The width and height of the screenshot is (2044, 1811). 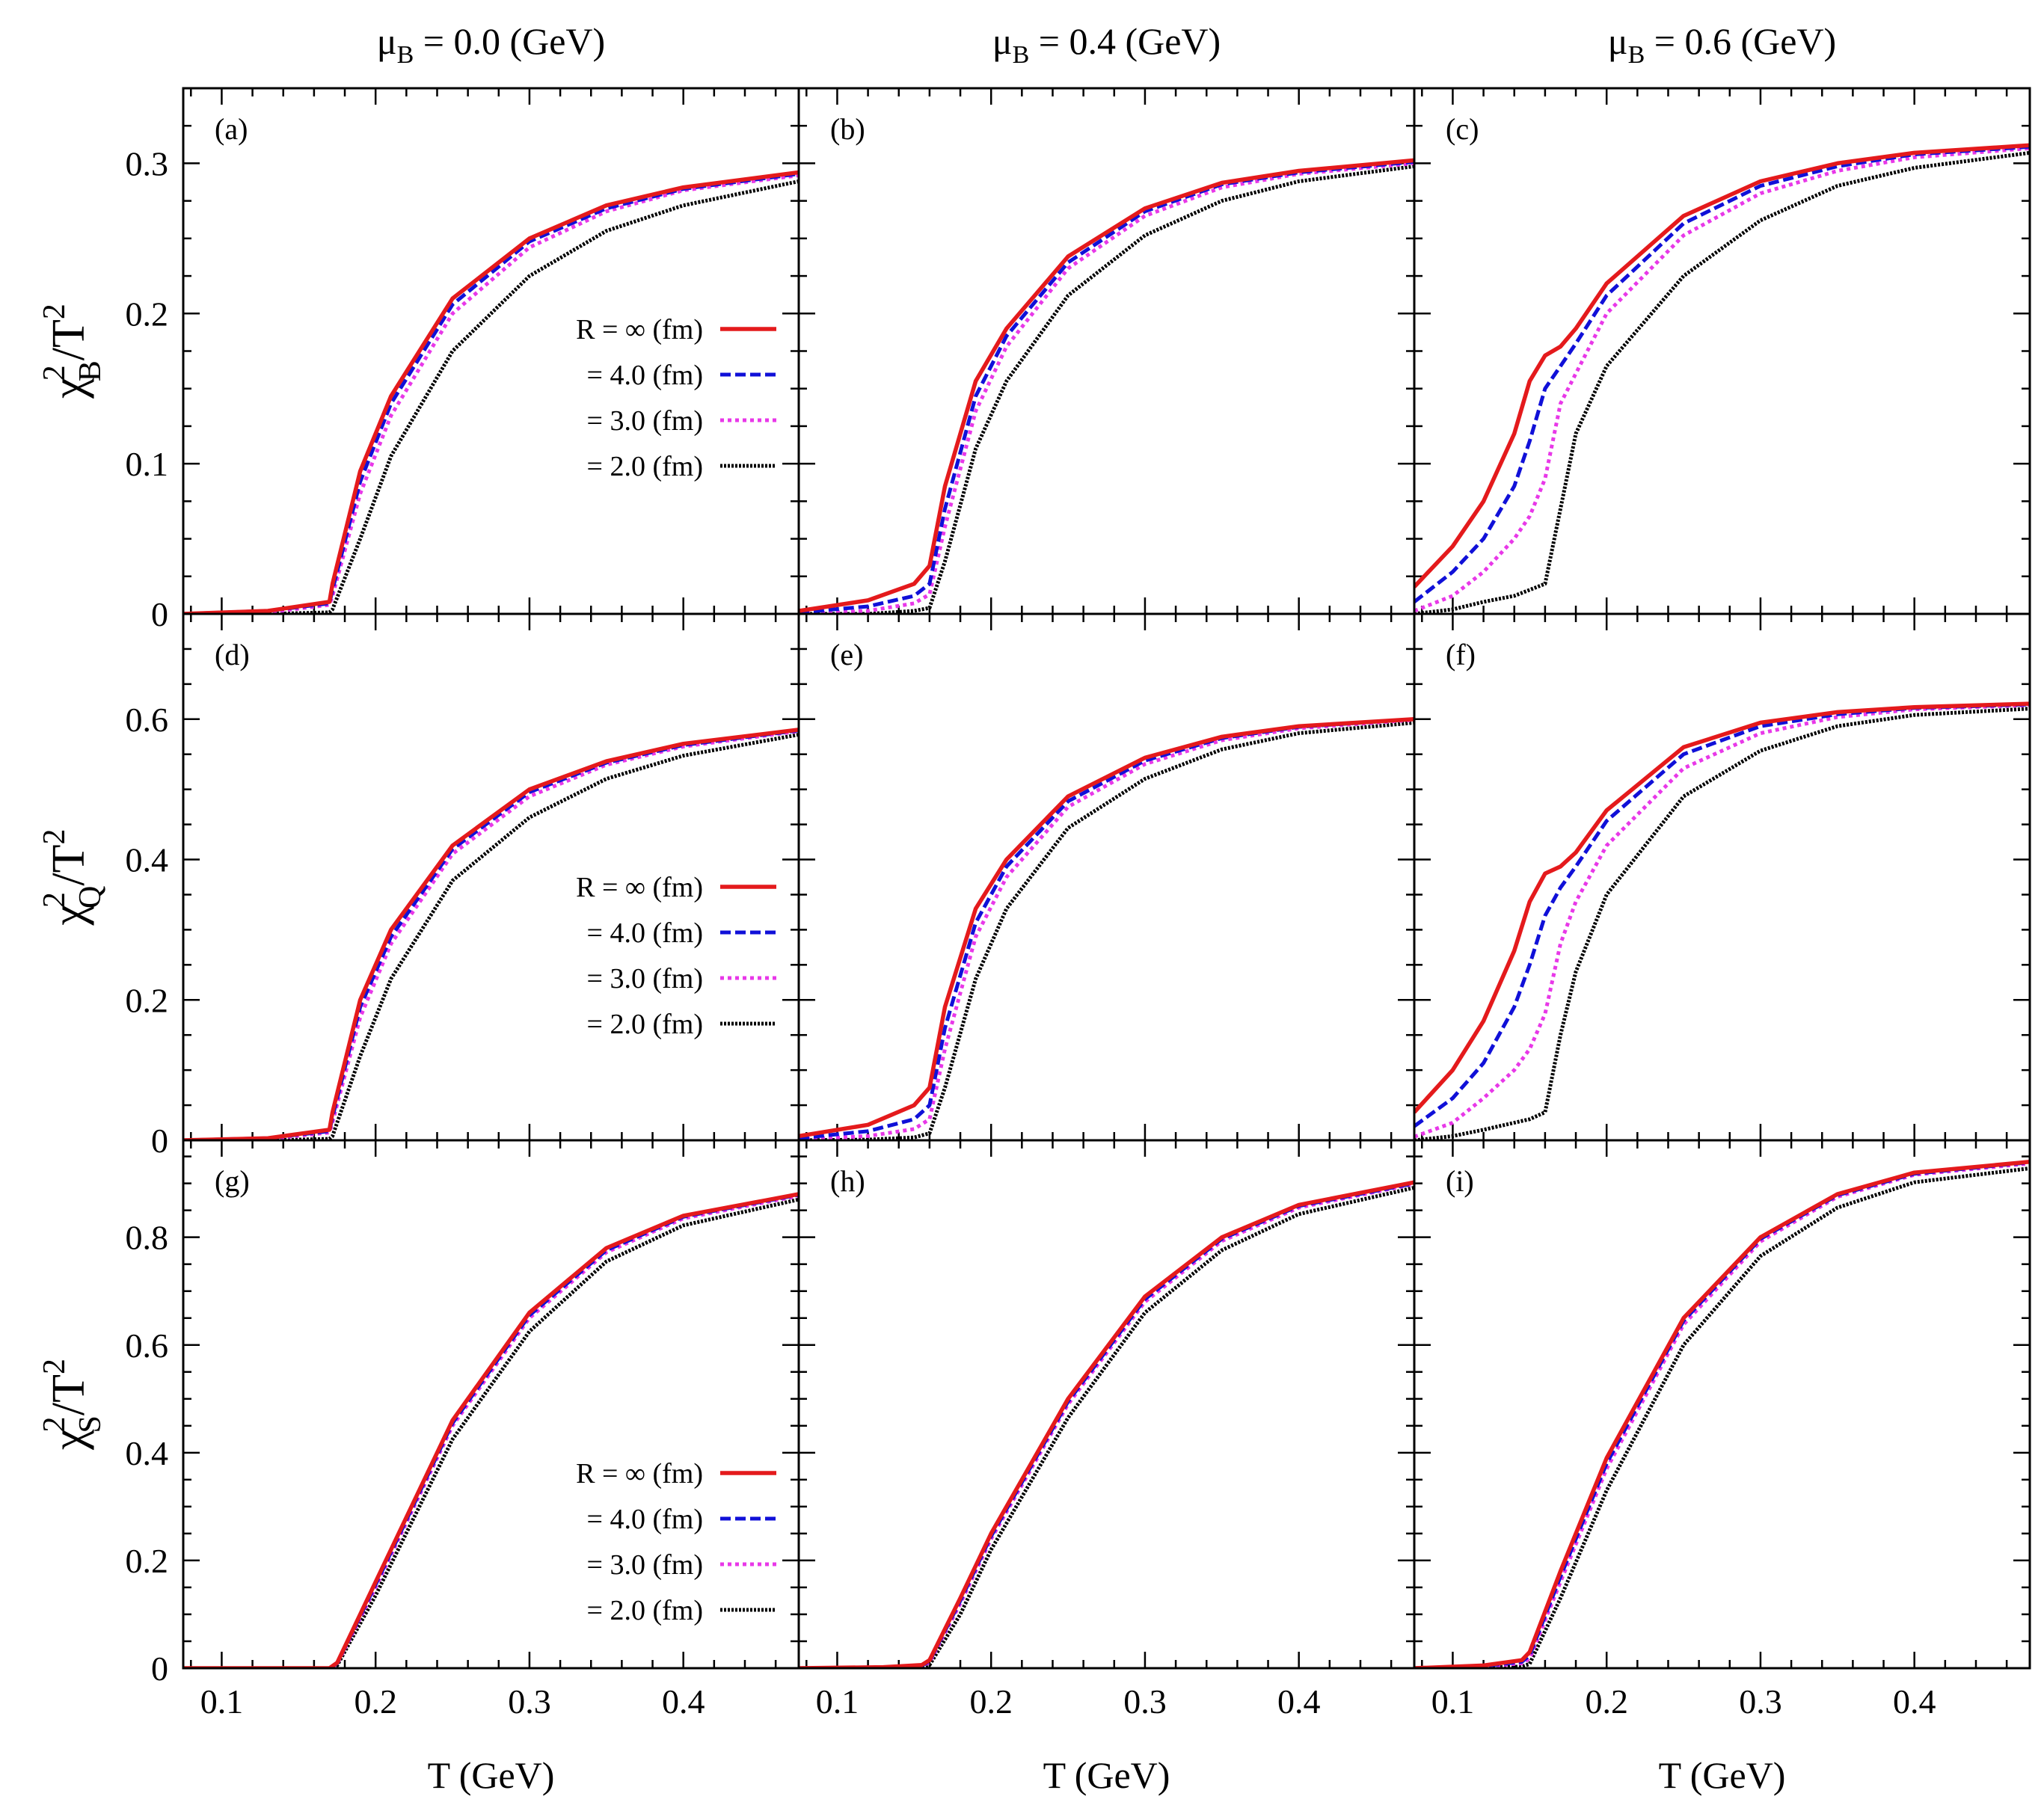 I want to click on panel-label: (b), so click(x=847, y=129).